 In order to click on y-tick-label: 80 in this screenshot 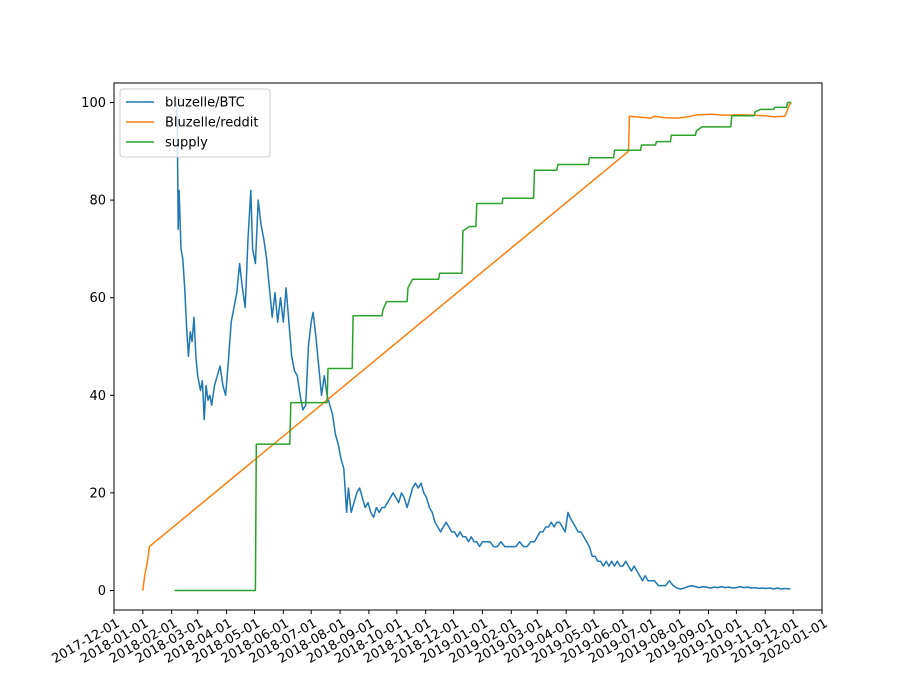, I will do `click(97, 201)`.